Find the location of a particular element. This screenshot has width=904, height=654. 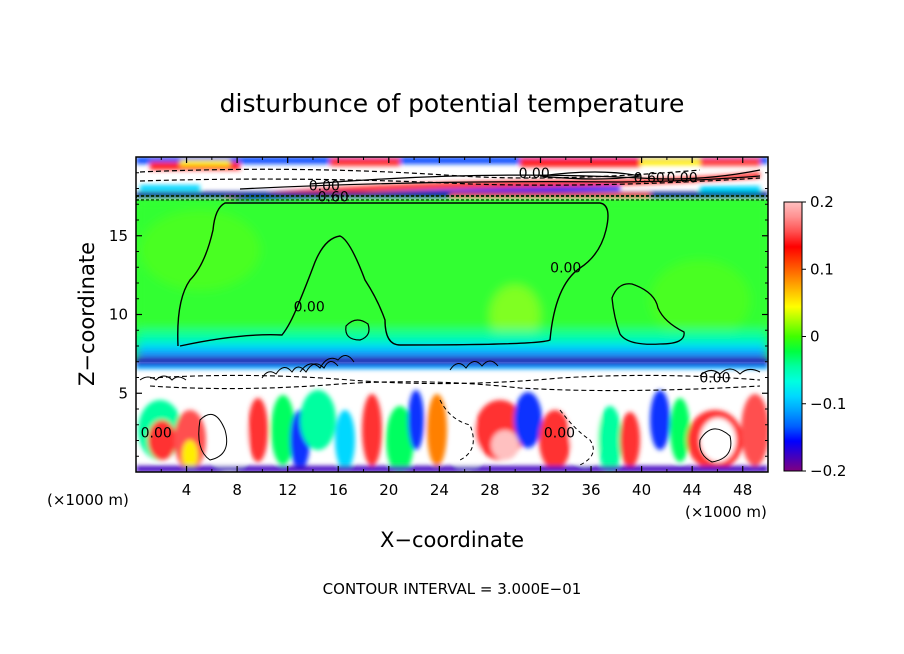

x-tick-label: 40 is located at coordinates (641, 490).